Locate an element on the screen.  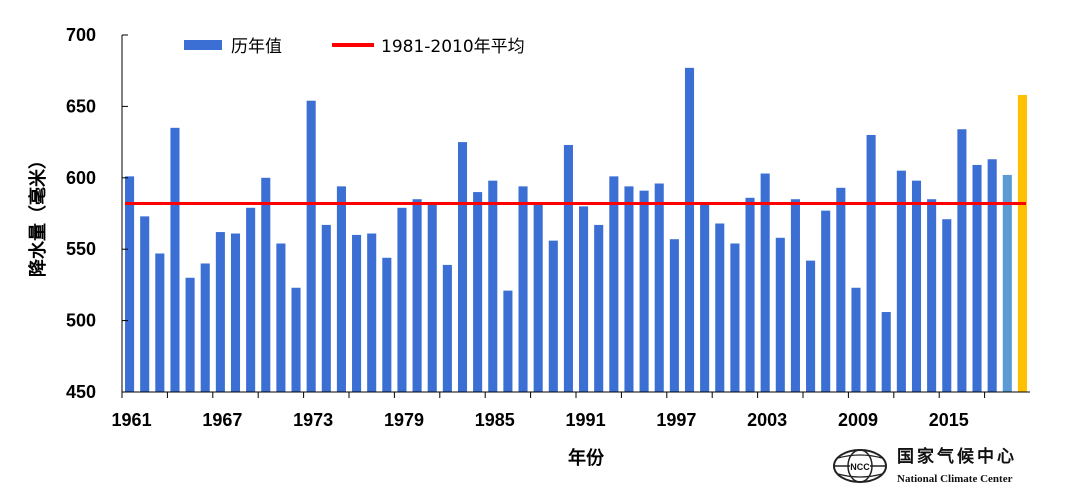
logo-name-en: National Climate Center is located at coordinates (955, 479).